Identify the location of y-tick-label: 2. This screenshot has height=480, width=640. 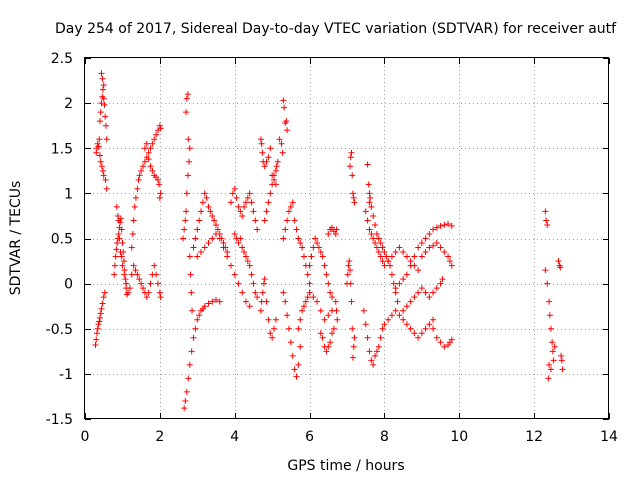
(68, 104).